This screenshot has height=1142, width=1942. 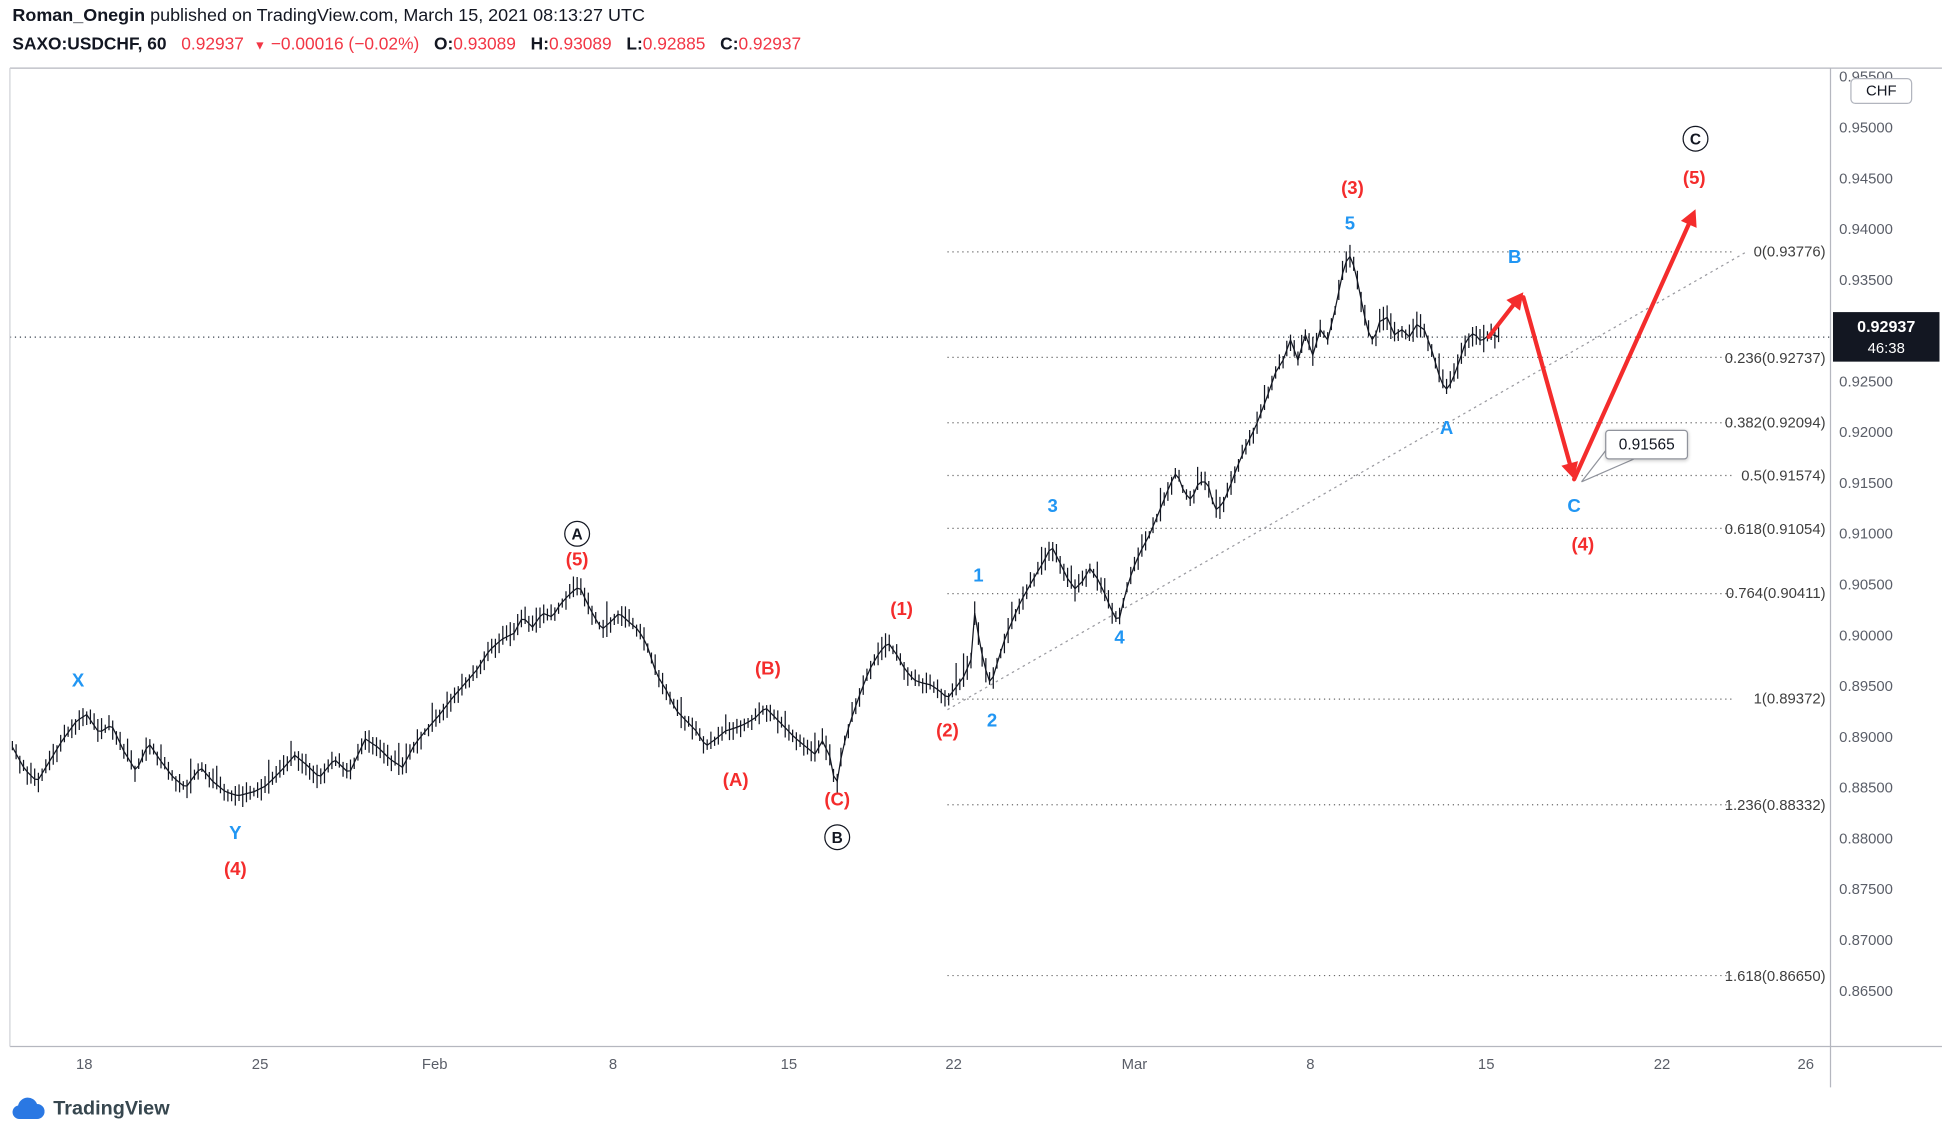 What do you see at coordinates (1886, 326) in the screenshot?
I see `current-price-value: 0.92937` at bounding box center [1886, 326].